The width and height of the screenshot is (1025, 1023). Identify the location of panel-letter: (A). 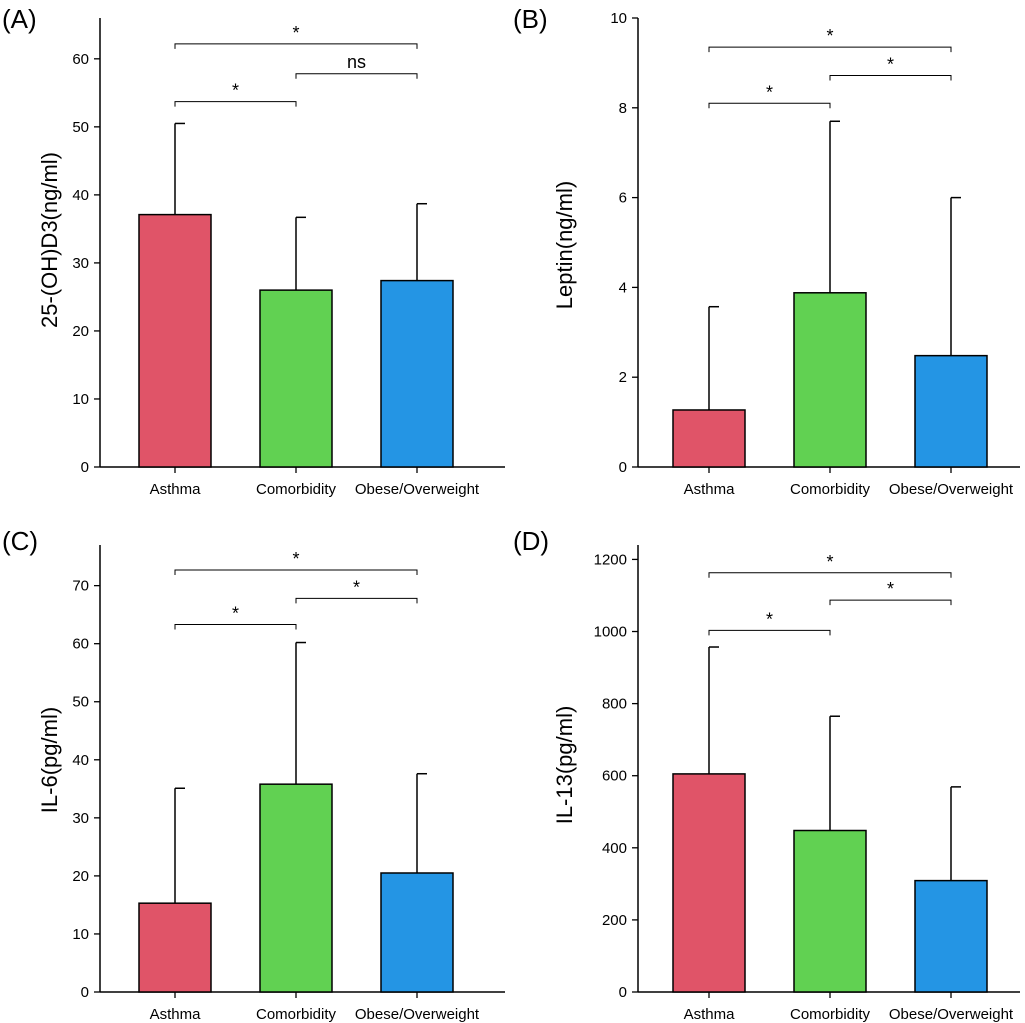
(19, 19).